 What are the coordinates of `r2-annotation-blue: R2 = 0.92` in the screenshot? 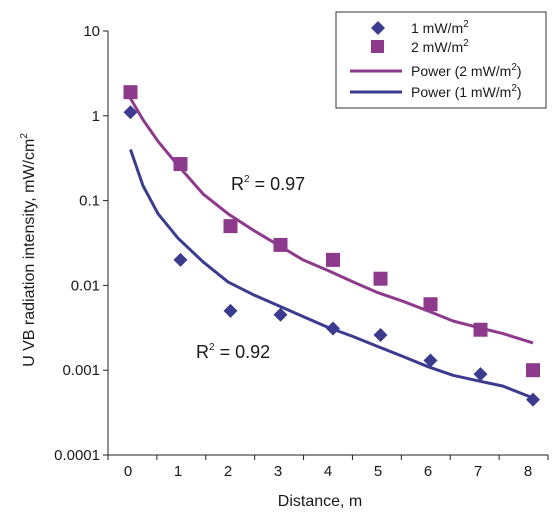 It's located at (233, 352).